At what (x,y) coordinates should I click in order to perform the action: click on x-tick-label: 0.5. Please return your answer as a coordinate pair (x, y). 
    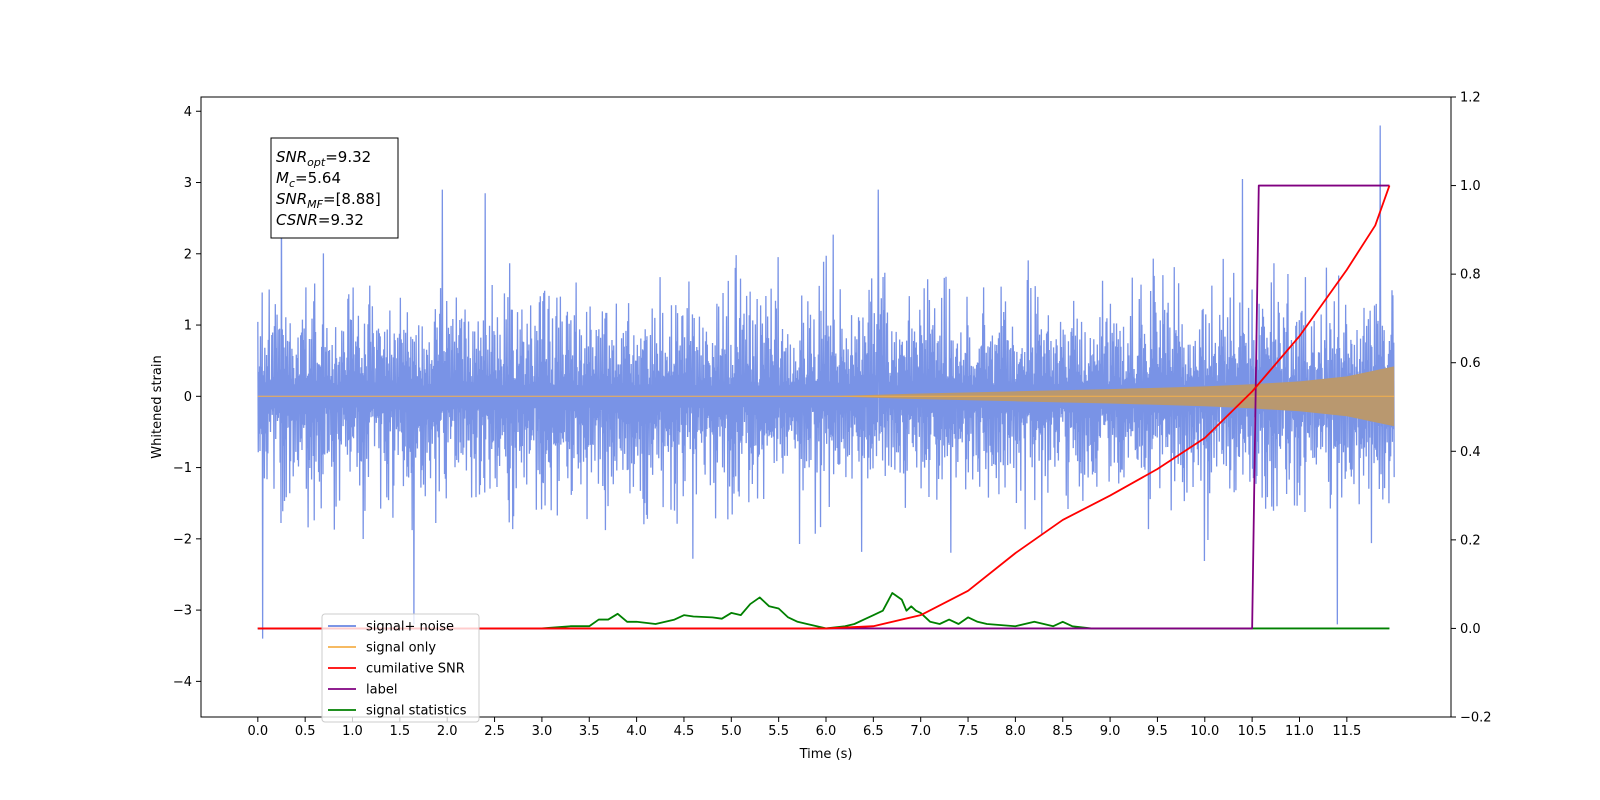
    Looking at the image, I should click on (305, 731).